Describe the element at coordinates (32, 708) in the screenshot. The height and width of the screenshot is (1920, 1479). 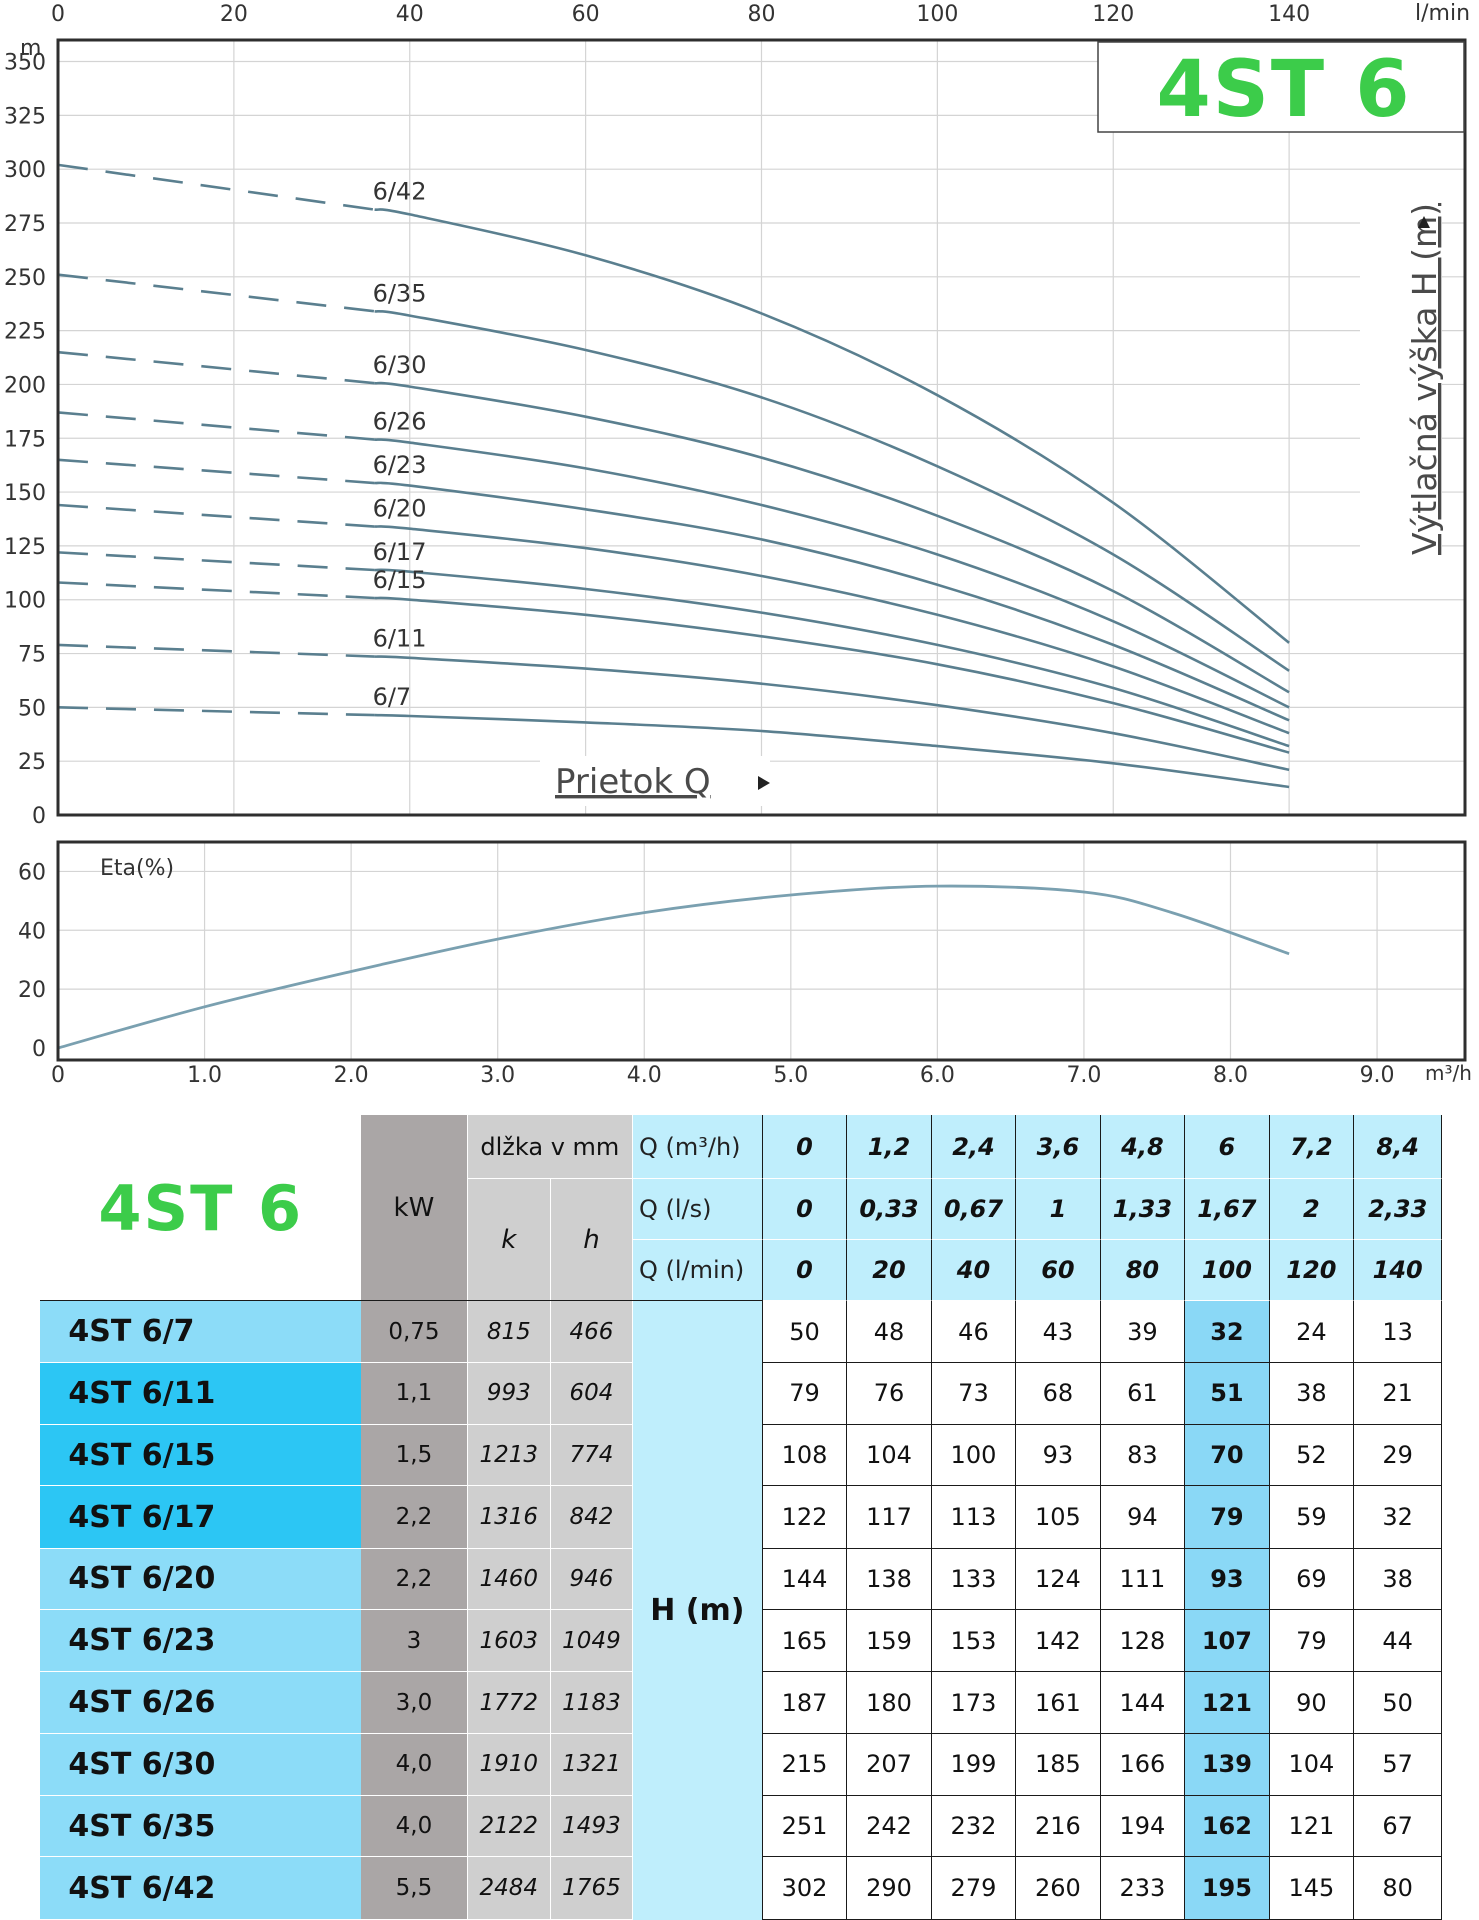
I see `y-tick-label: 50` at that location.